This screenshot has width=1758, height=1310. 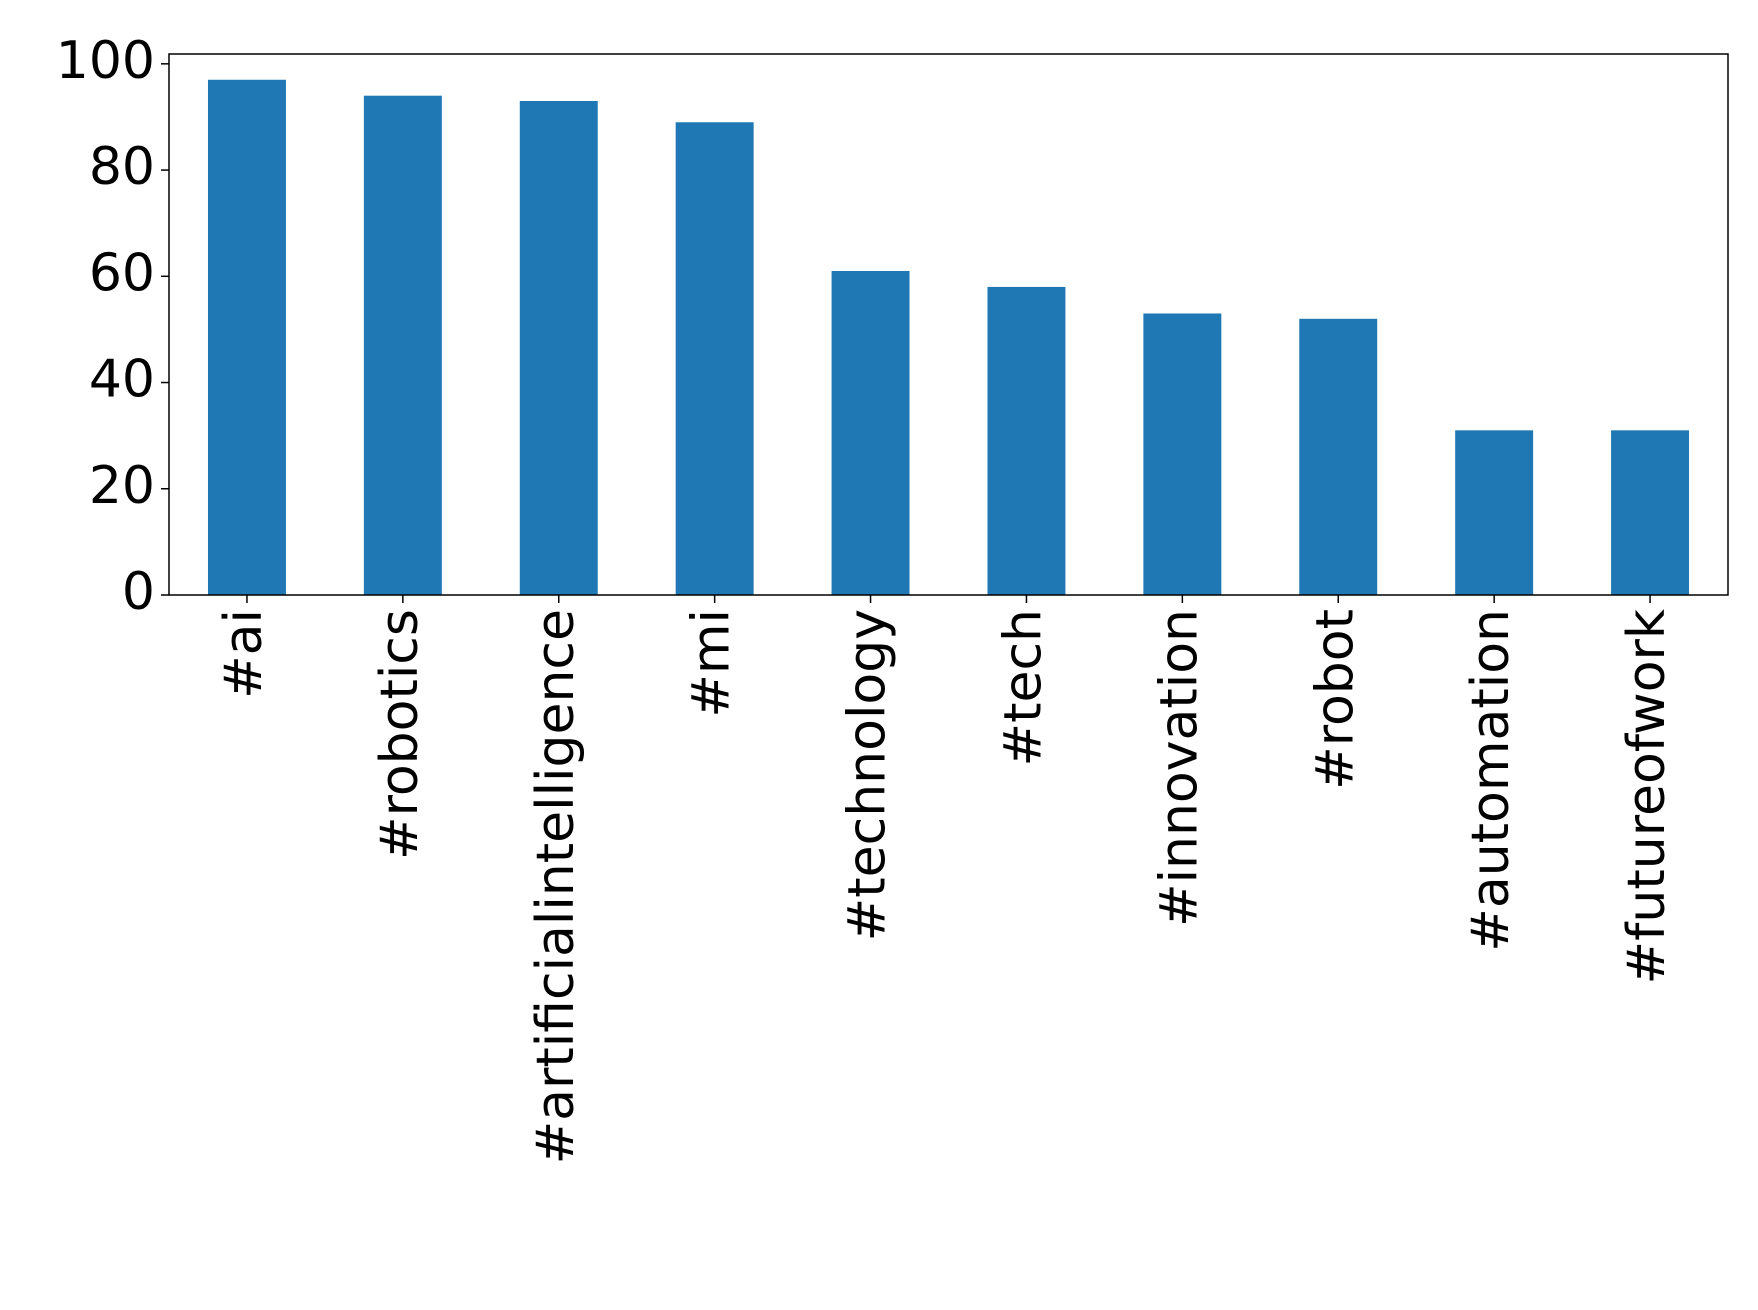 I want to click on x-tick-label: #futureofwork, so click(x=1647, y=796).